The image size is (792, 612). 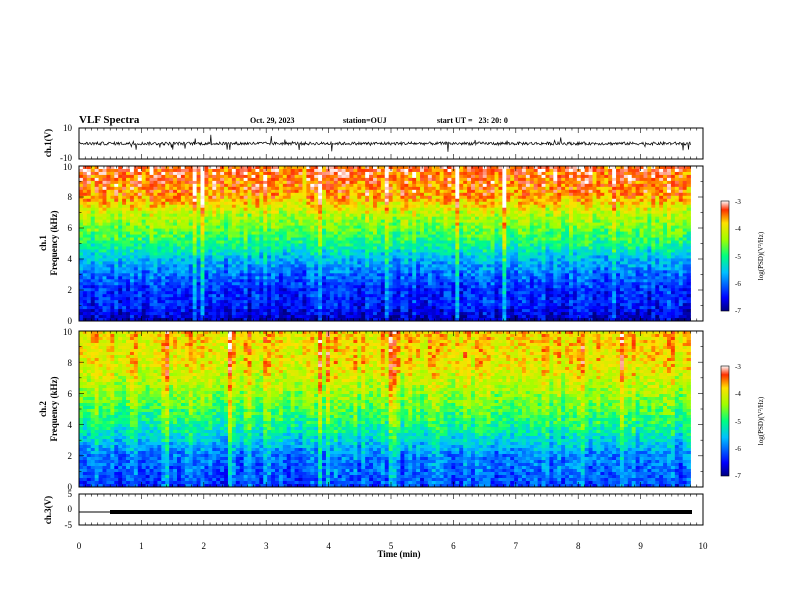 I want to click on figure-title: VLF Spectra, so click(x=109, y=120).